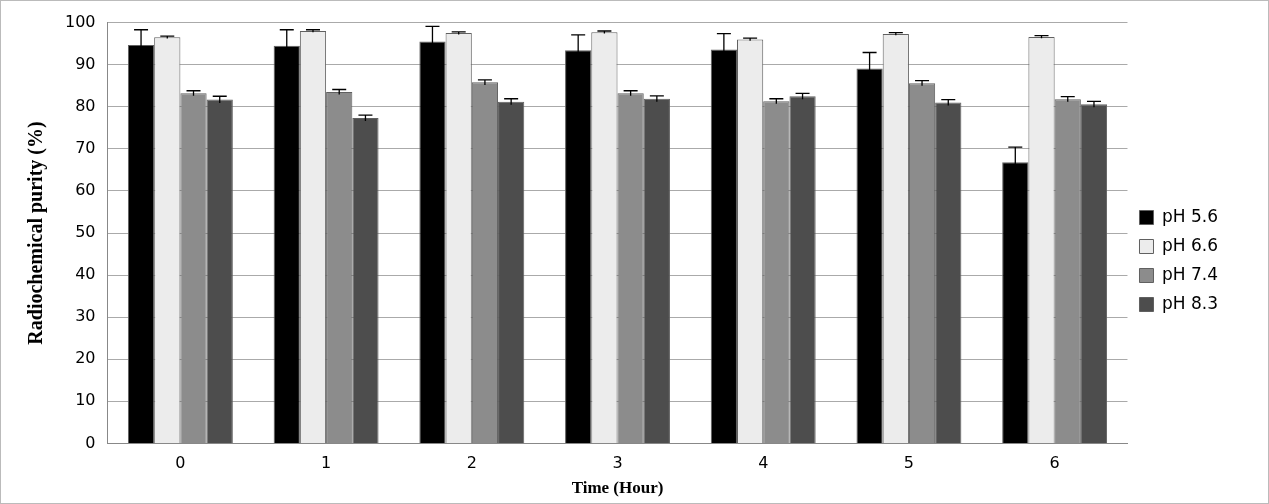  I want to click on x-tick-label: 4, so click(763, 463).